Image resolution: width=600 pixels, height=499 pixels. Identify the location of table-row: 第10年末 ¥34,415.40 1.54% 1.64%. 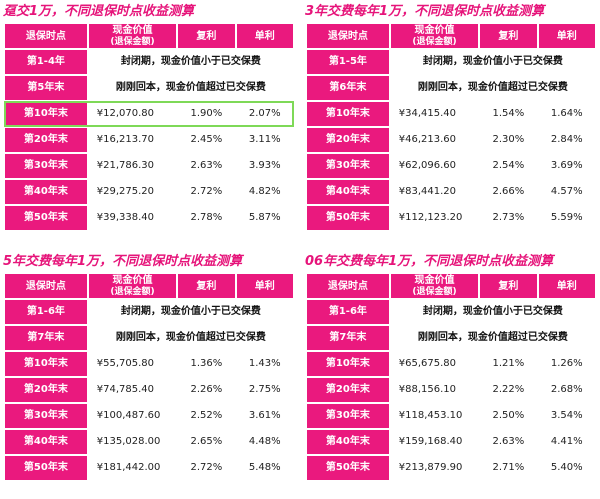
(451, 114).